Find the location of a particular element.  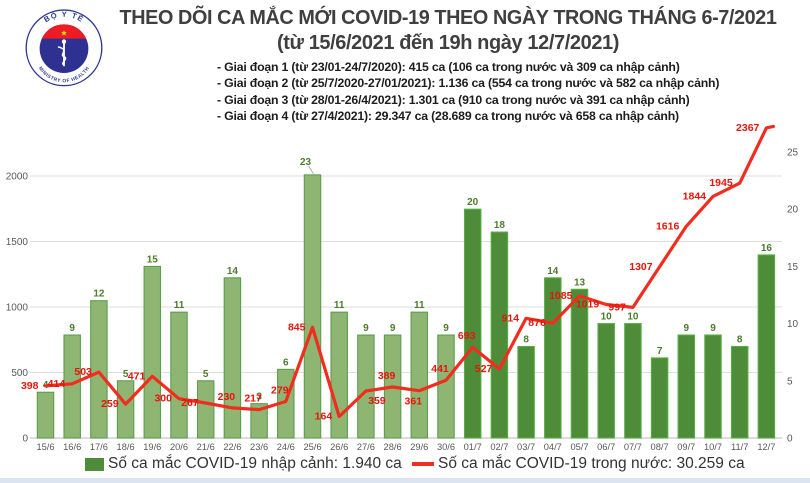

y-axis-right-tick-label: 15 is located at coordinates (793, 267).